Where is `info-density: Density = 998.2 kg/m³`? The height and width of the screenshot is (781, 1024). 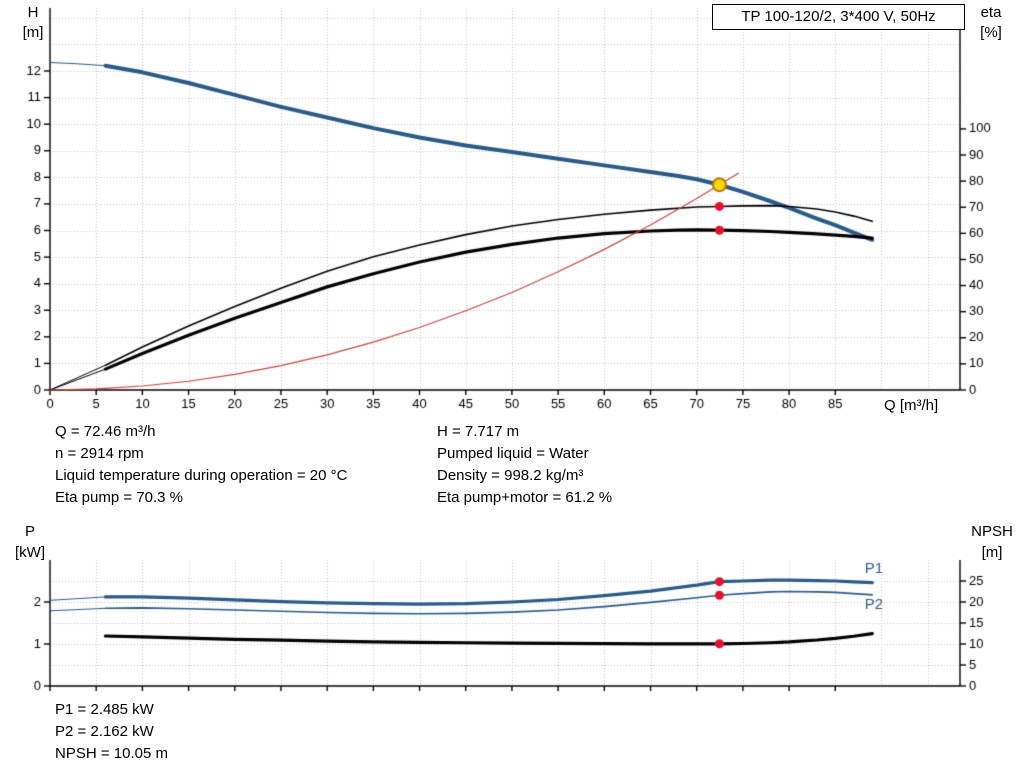
info-density: Density = 998.2 kg/m³ is located at coordinates (510, 475).